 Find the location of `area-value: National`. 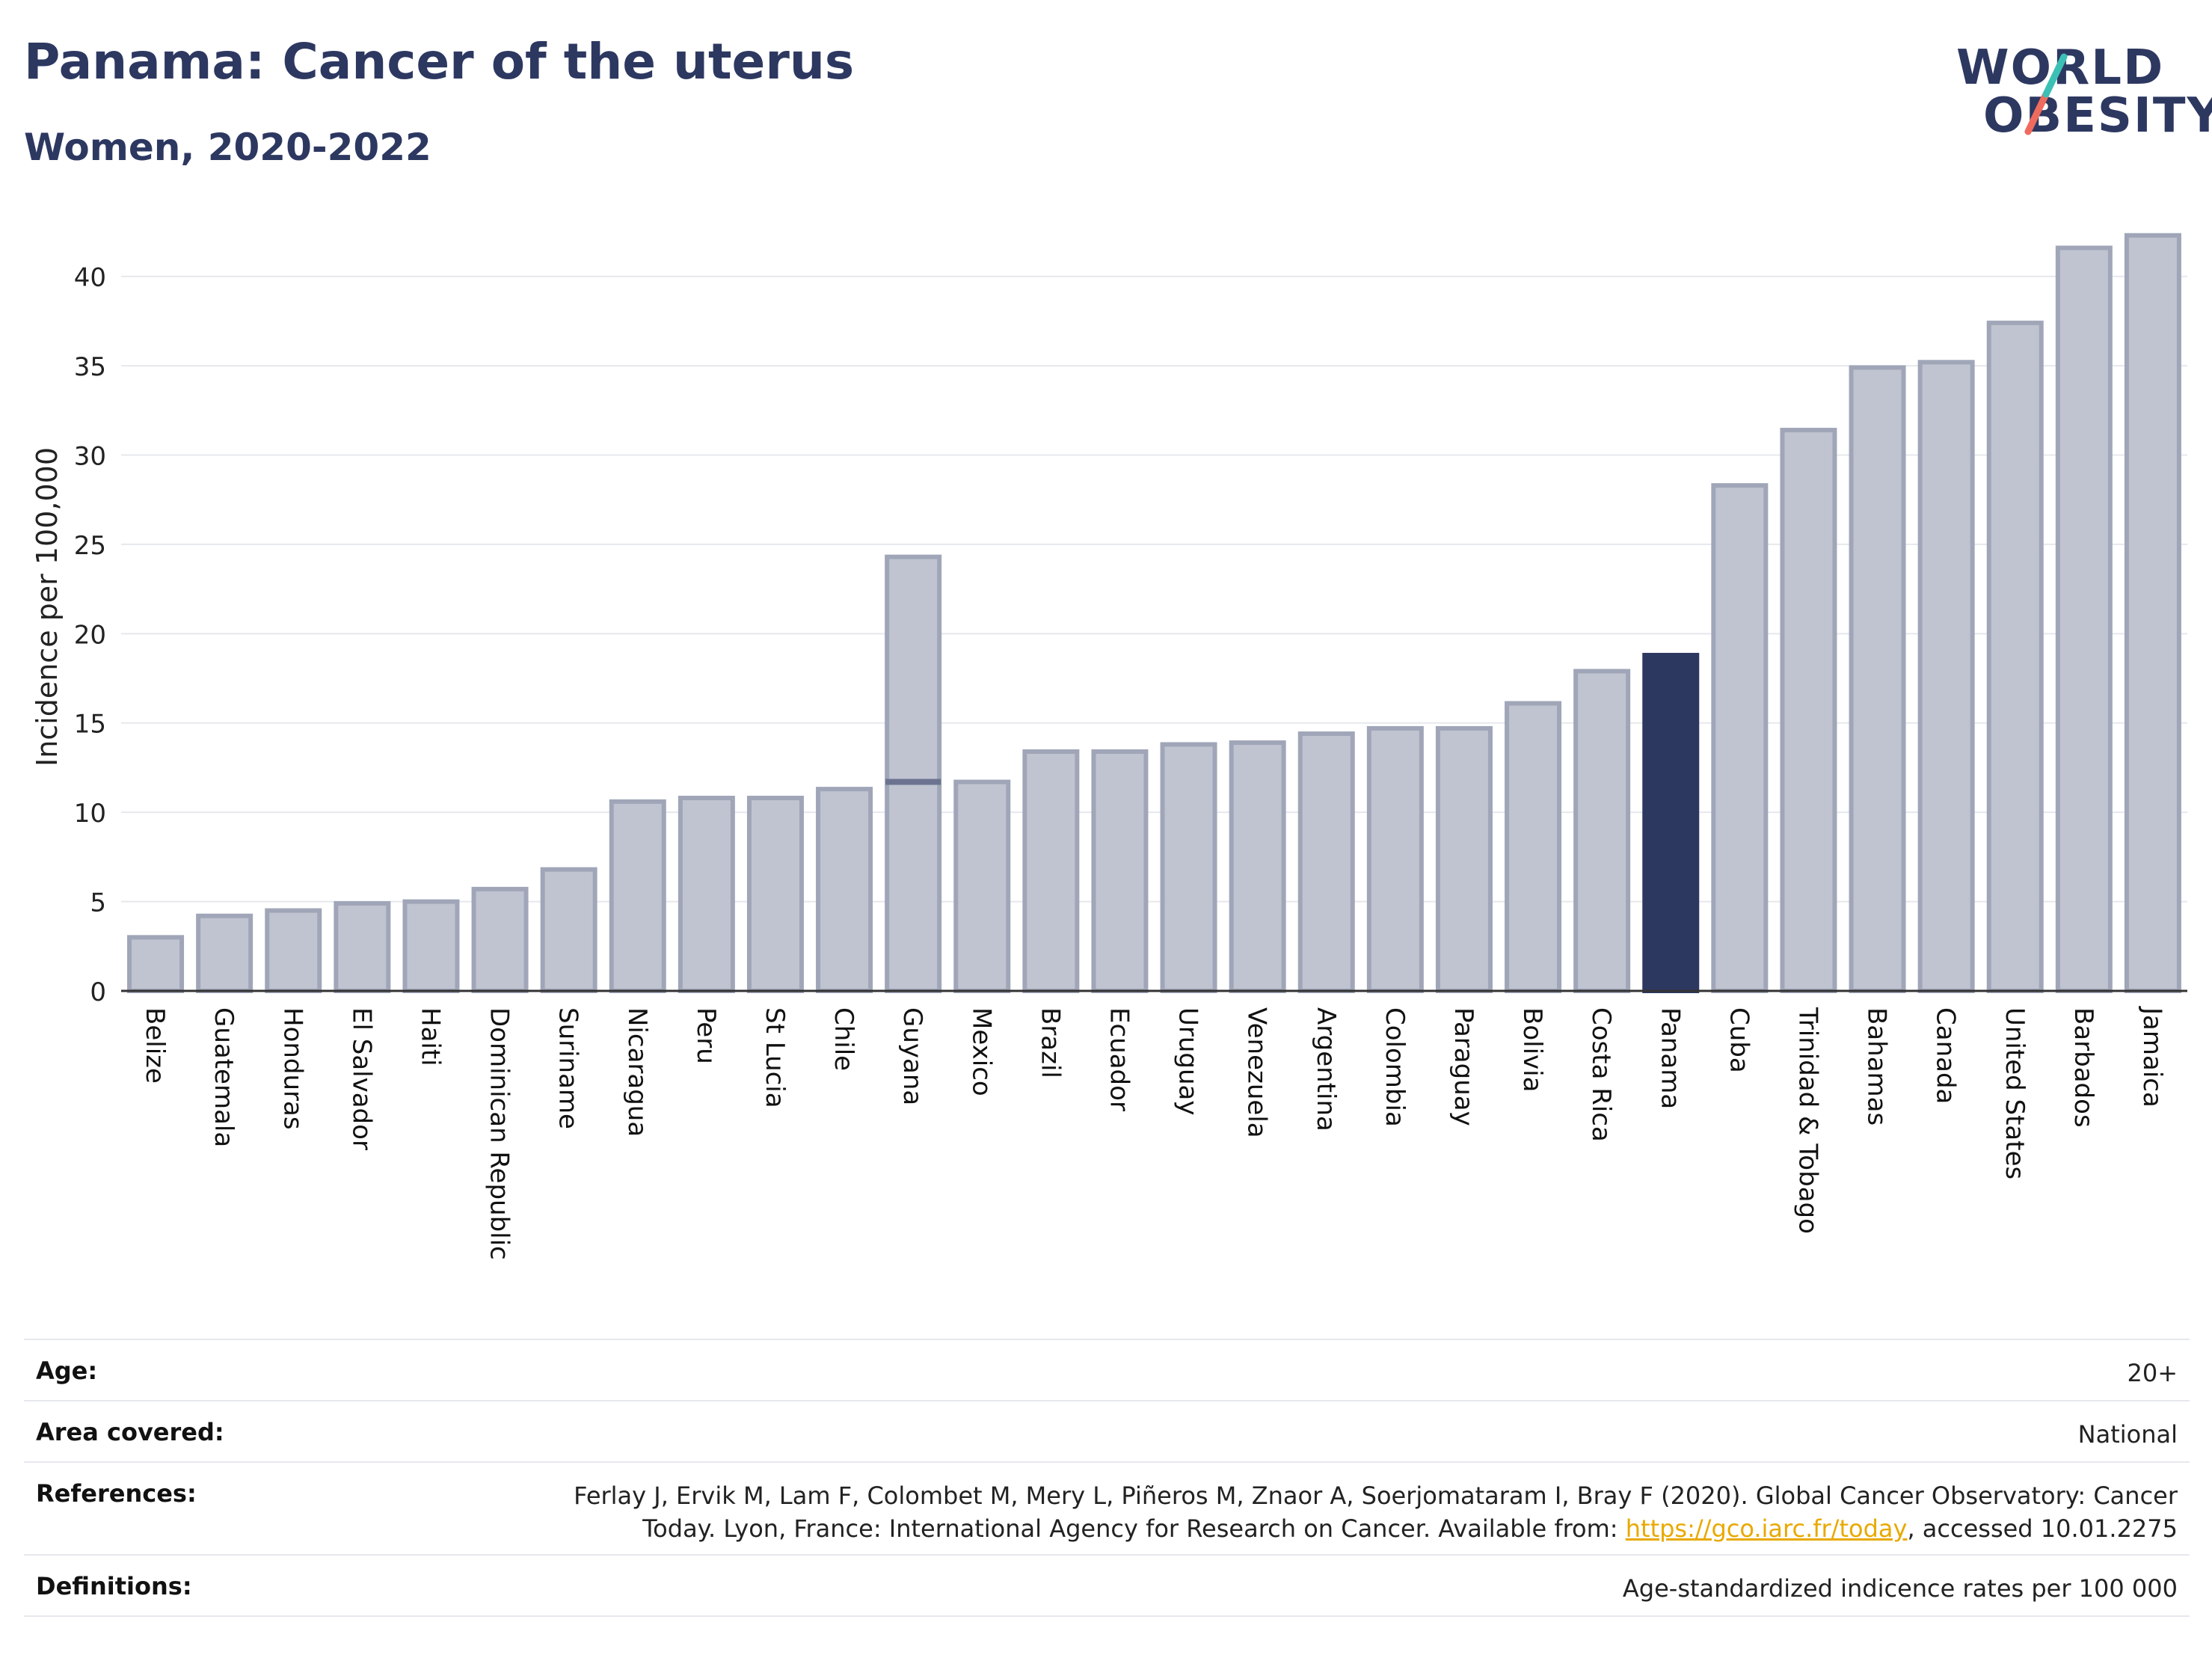

area-value: National is located at coordinates (2127, 1434).